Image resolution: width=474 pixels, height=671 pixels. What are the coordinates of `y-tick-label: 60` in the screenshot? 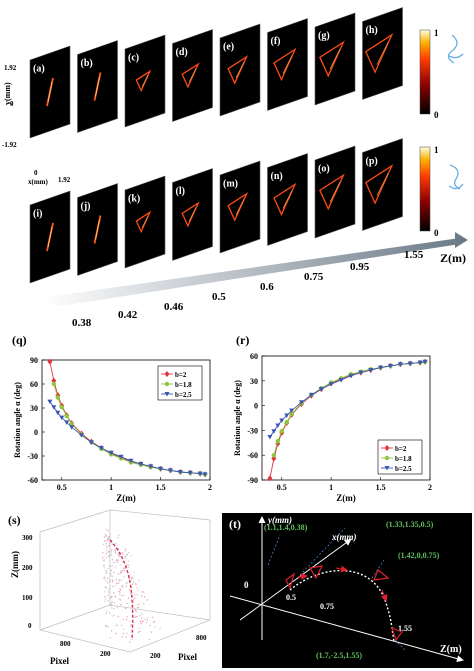 It's located at (254, 356).